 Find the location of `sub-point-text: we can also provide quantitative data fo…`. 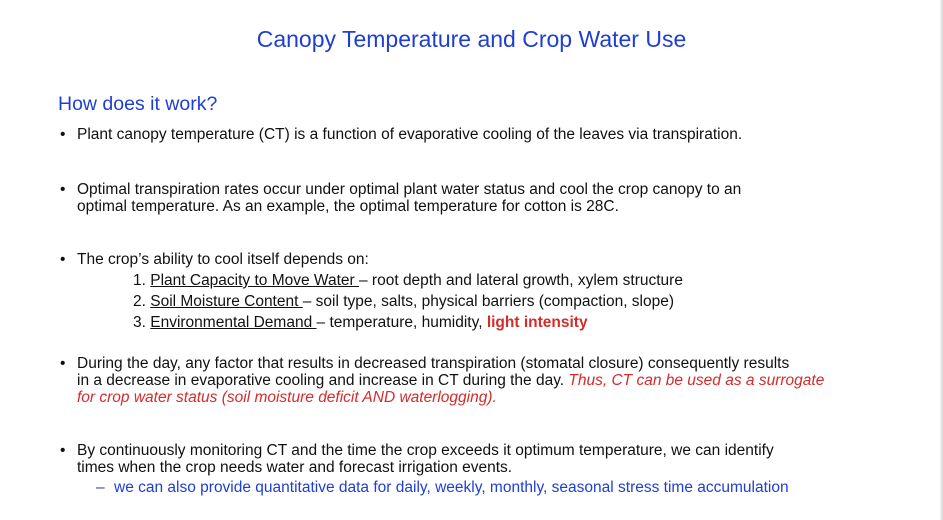

sub-point-text: we can also provide quantitative data fo… is located at coordinates (451, 487).